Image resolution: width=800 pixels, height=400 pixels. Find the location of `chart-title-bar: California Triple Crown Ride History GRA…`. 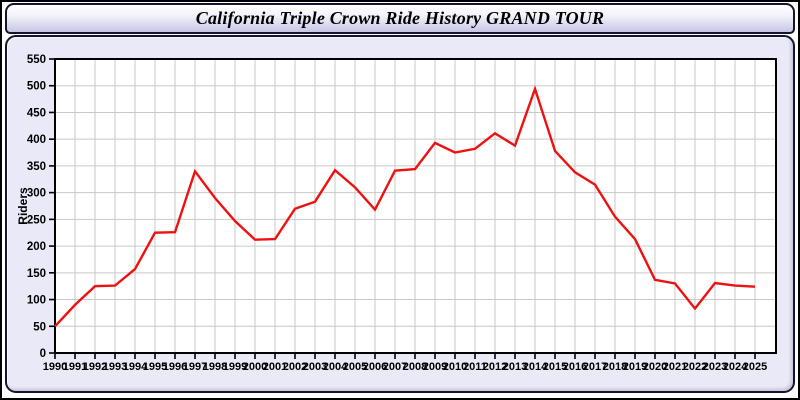

chart-title-bar: California Triple Crown Ride History GRA… is located at coordinates (400, 18).